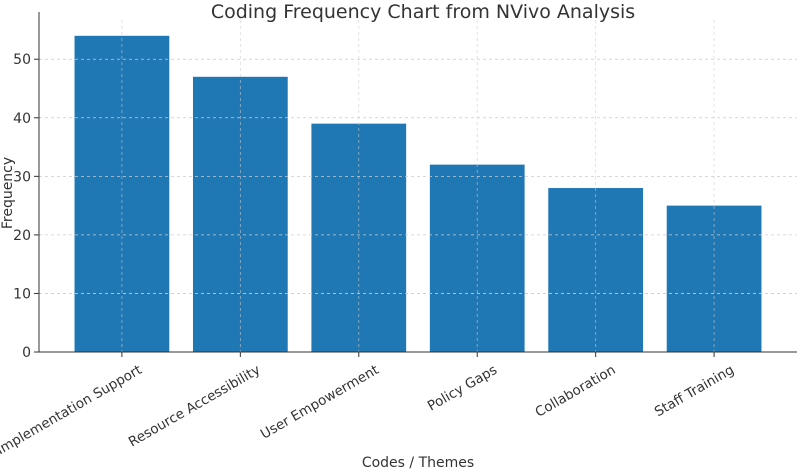 The width and height of the screenshot is (800, 473). What do you see at coordinates (576, 391) in the screenshot?
I see `x-tick-label: Collaboration` at bounding box center [576, 391].